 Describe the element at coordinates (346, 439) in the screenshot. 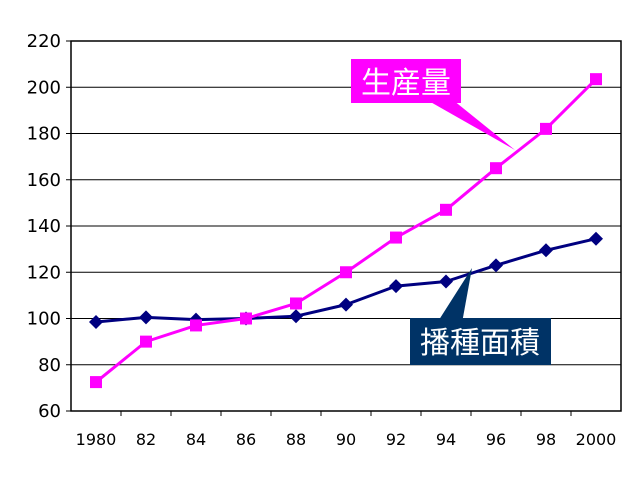

I see `x-tick-label: 90` at that location.